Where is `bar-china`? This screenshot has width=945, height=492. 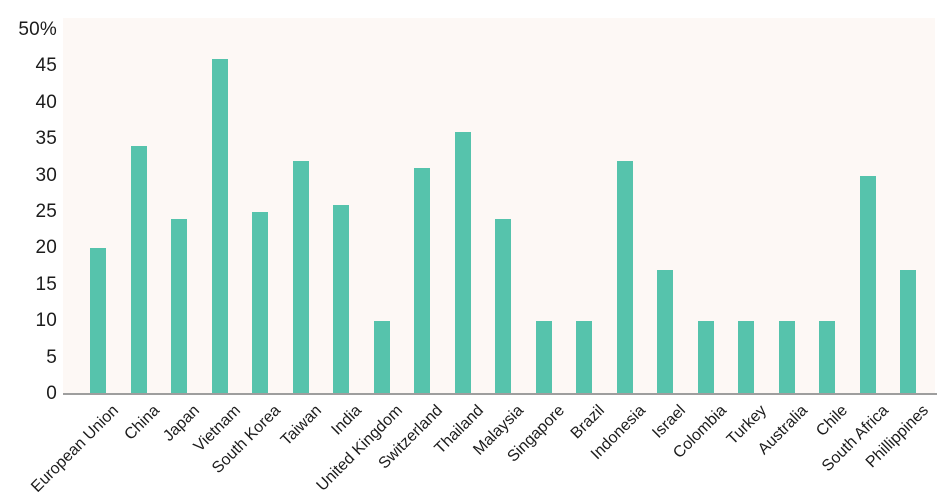
bar-china is located at coordinates (138, 270).